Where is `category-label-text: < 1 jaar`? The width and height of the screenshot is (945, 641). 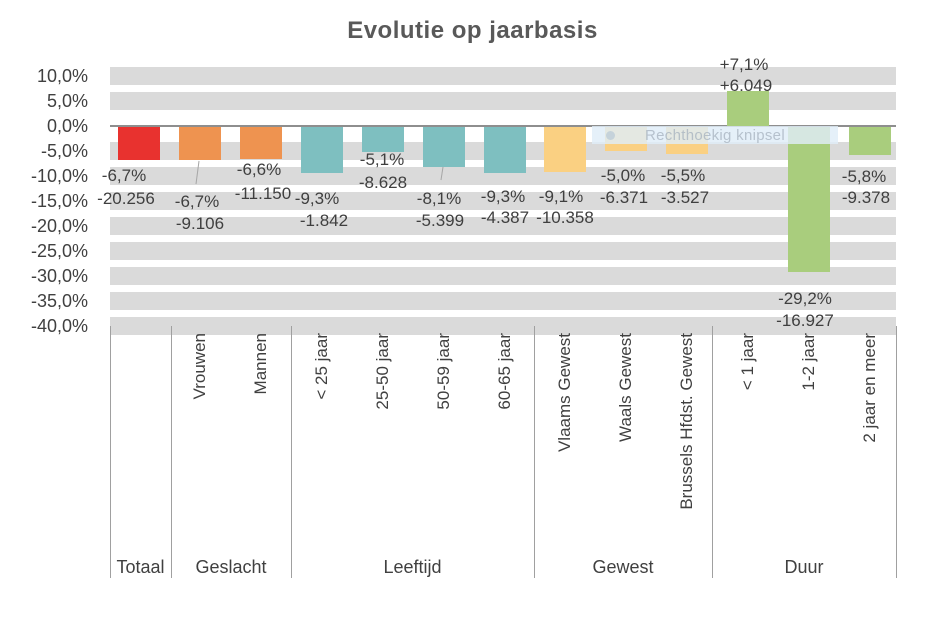
category-label-text: < 1 jaar is located at coordinates (747, 362).